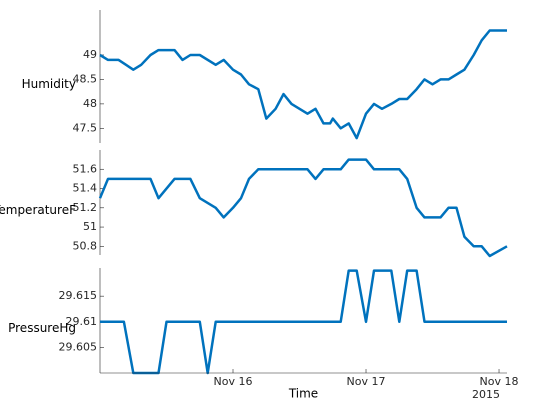 This screenshot has height=420, width=560. Describe the element at coordinates (90, 226) in the screenshot. I see `y-tick-label: 51` at that location.